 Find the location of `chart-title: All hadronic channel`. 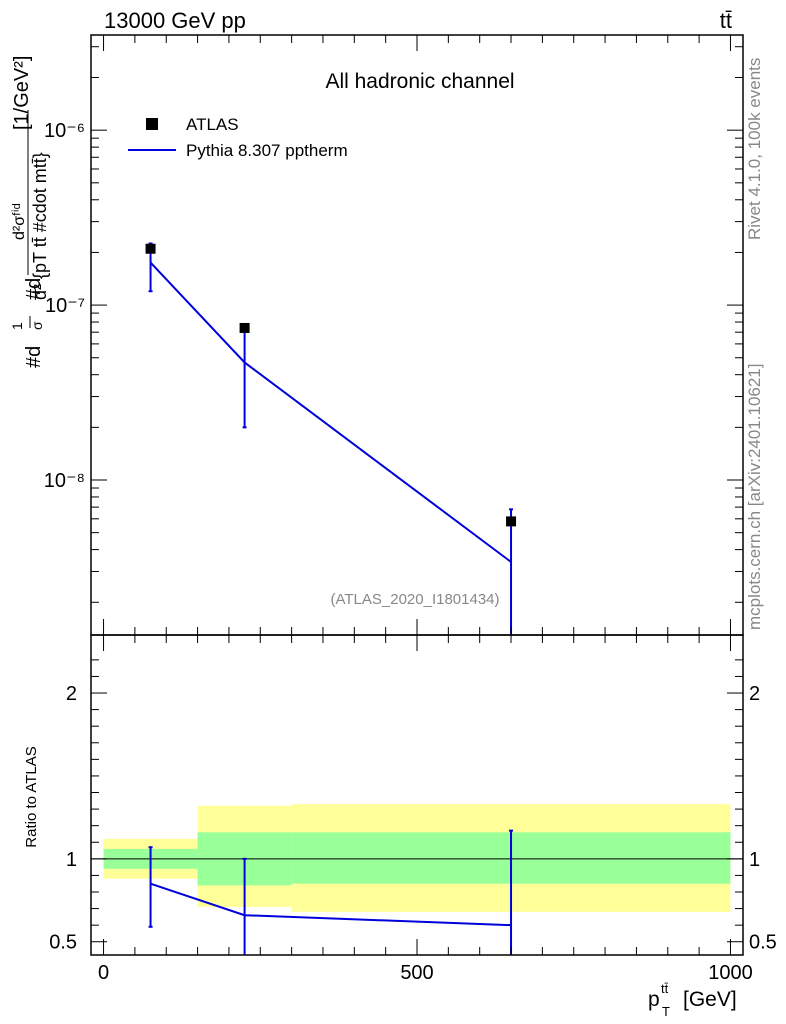

chart-title: All hadronic channel is located at coordinates (419, 81).